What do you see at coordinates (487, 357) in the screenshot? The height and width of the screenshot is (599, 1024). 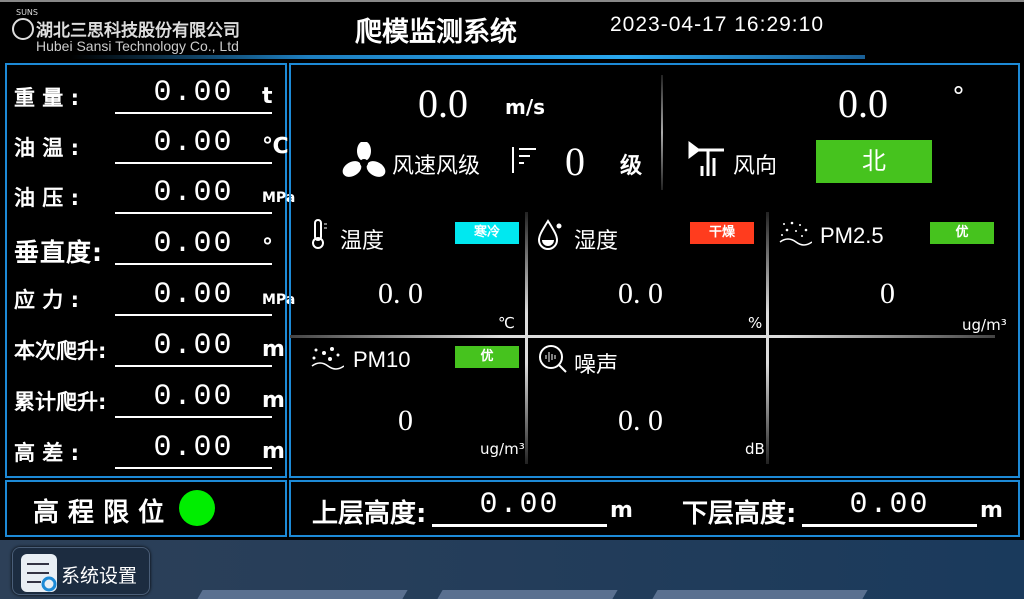 I see `pm10-badge: 优` at bounding box center [487, 357].